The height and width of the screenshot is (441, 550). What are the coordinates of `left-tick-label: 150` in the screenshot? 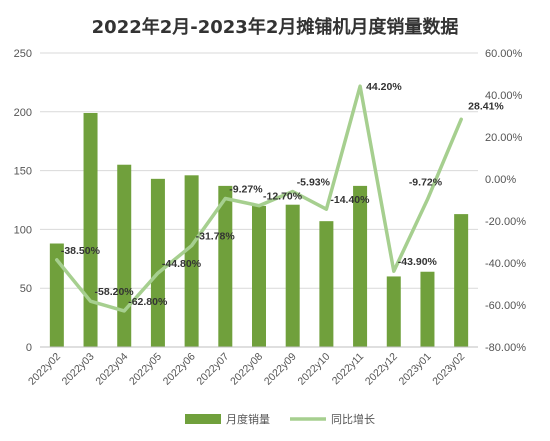 It's located at (23, 172).